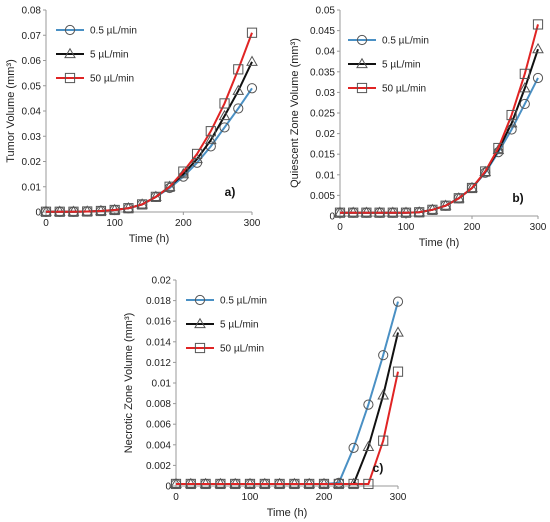 The image size is (550, 522). Describe the element at coordinates (326, 93) in the screenshot. I see `y-tick-label: 0.03` at that location.